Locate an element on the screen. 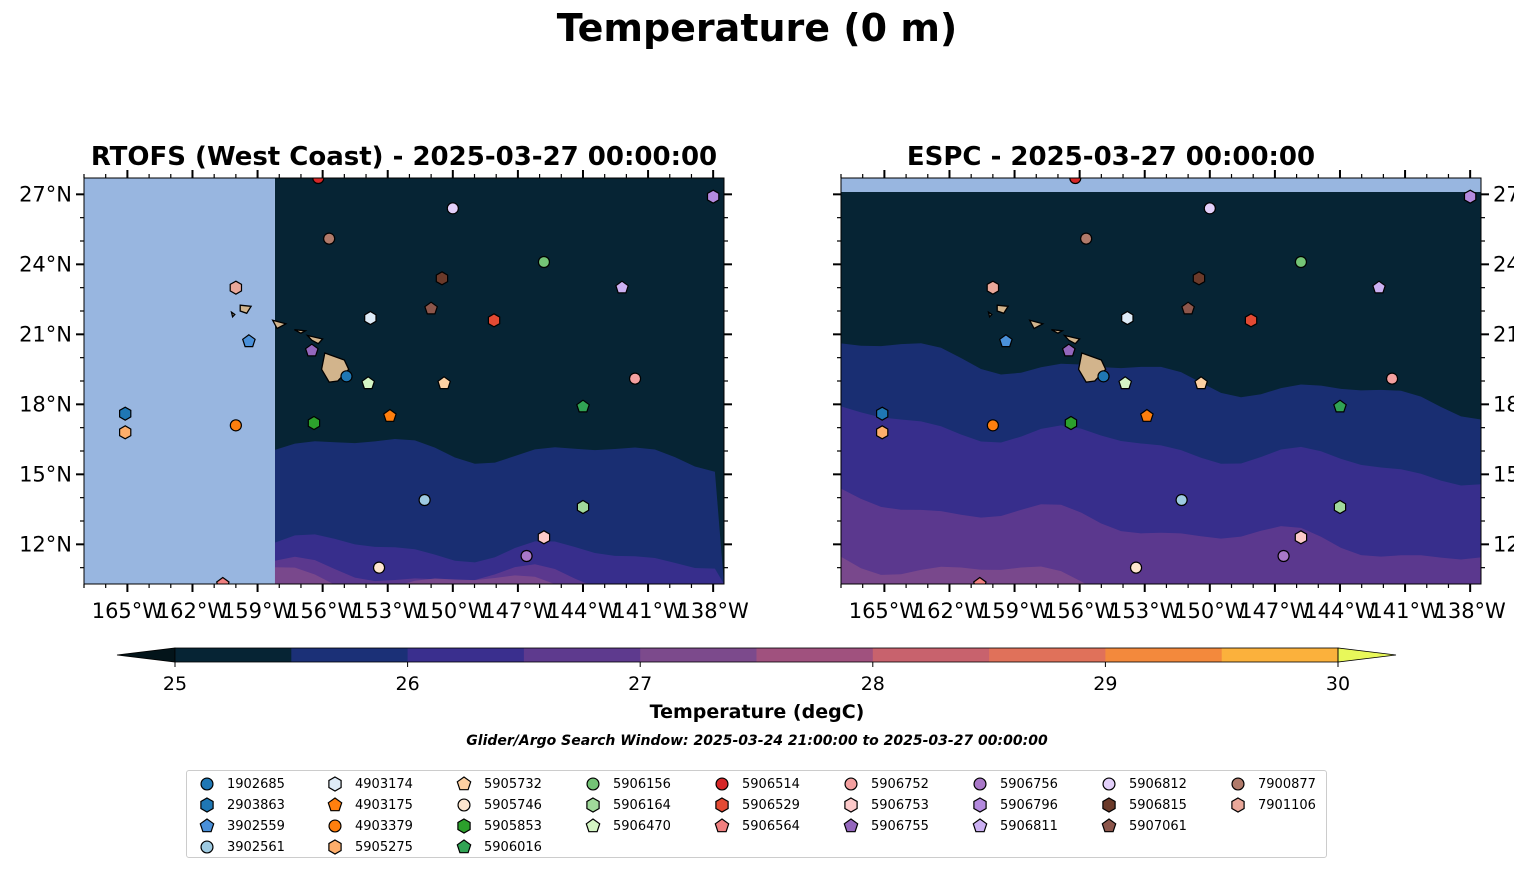 The image size is (1514, 889). legend-item: 5906470 is located at coordinates (627, 826).